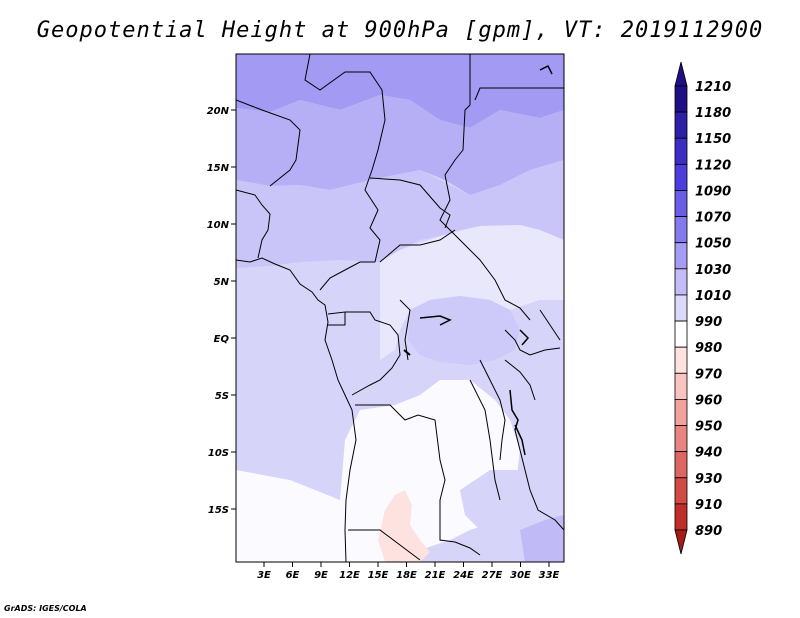 The height and width of the screenshot is (618, 800). Describe the element at coordinates (713, 191) in the screenshot. I see `colorbar-label: 1090` at that location.